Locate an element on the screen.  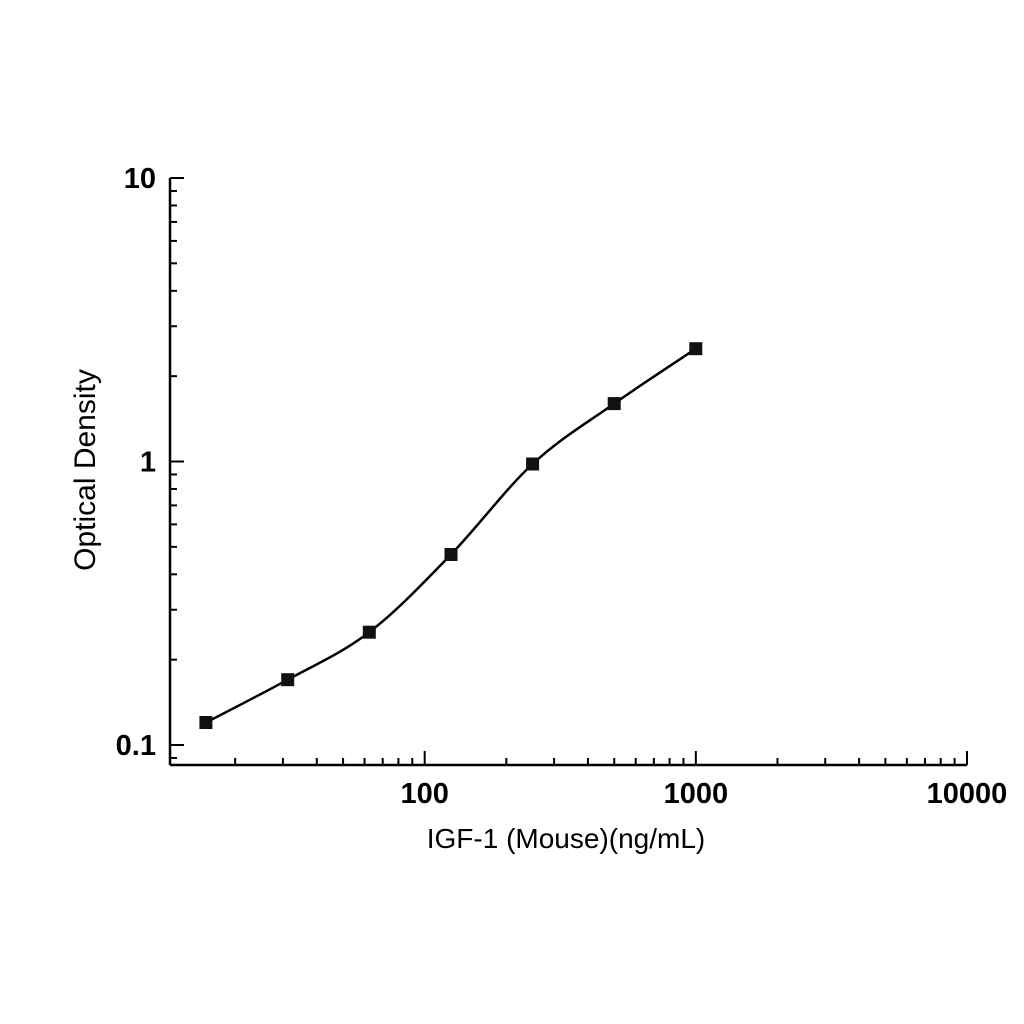
x-tick-label: 100 is located at coordinates (424, 794).